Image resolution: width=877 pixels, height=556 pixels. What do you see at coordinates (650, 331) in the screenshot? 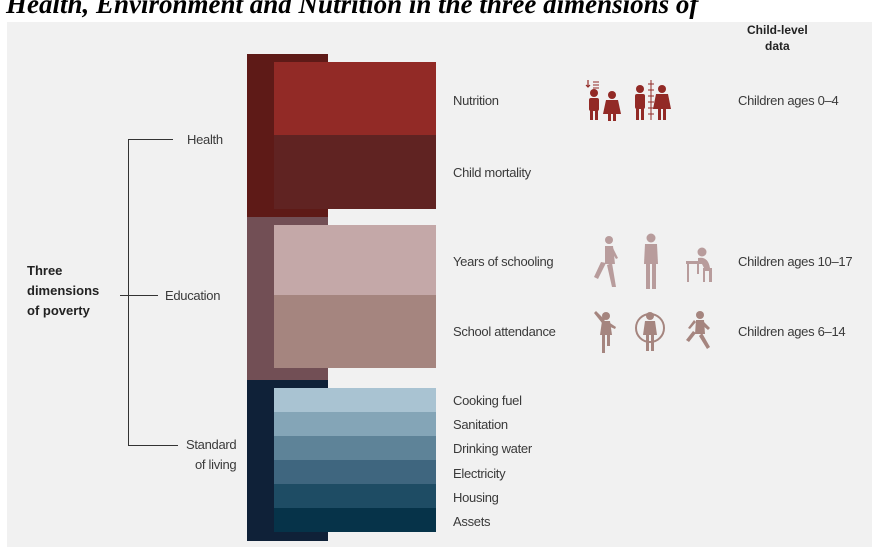
I see `child-with-hoop-icon` at bounding box center [650, 331].